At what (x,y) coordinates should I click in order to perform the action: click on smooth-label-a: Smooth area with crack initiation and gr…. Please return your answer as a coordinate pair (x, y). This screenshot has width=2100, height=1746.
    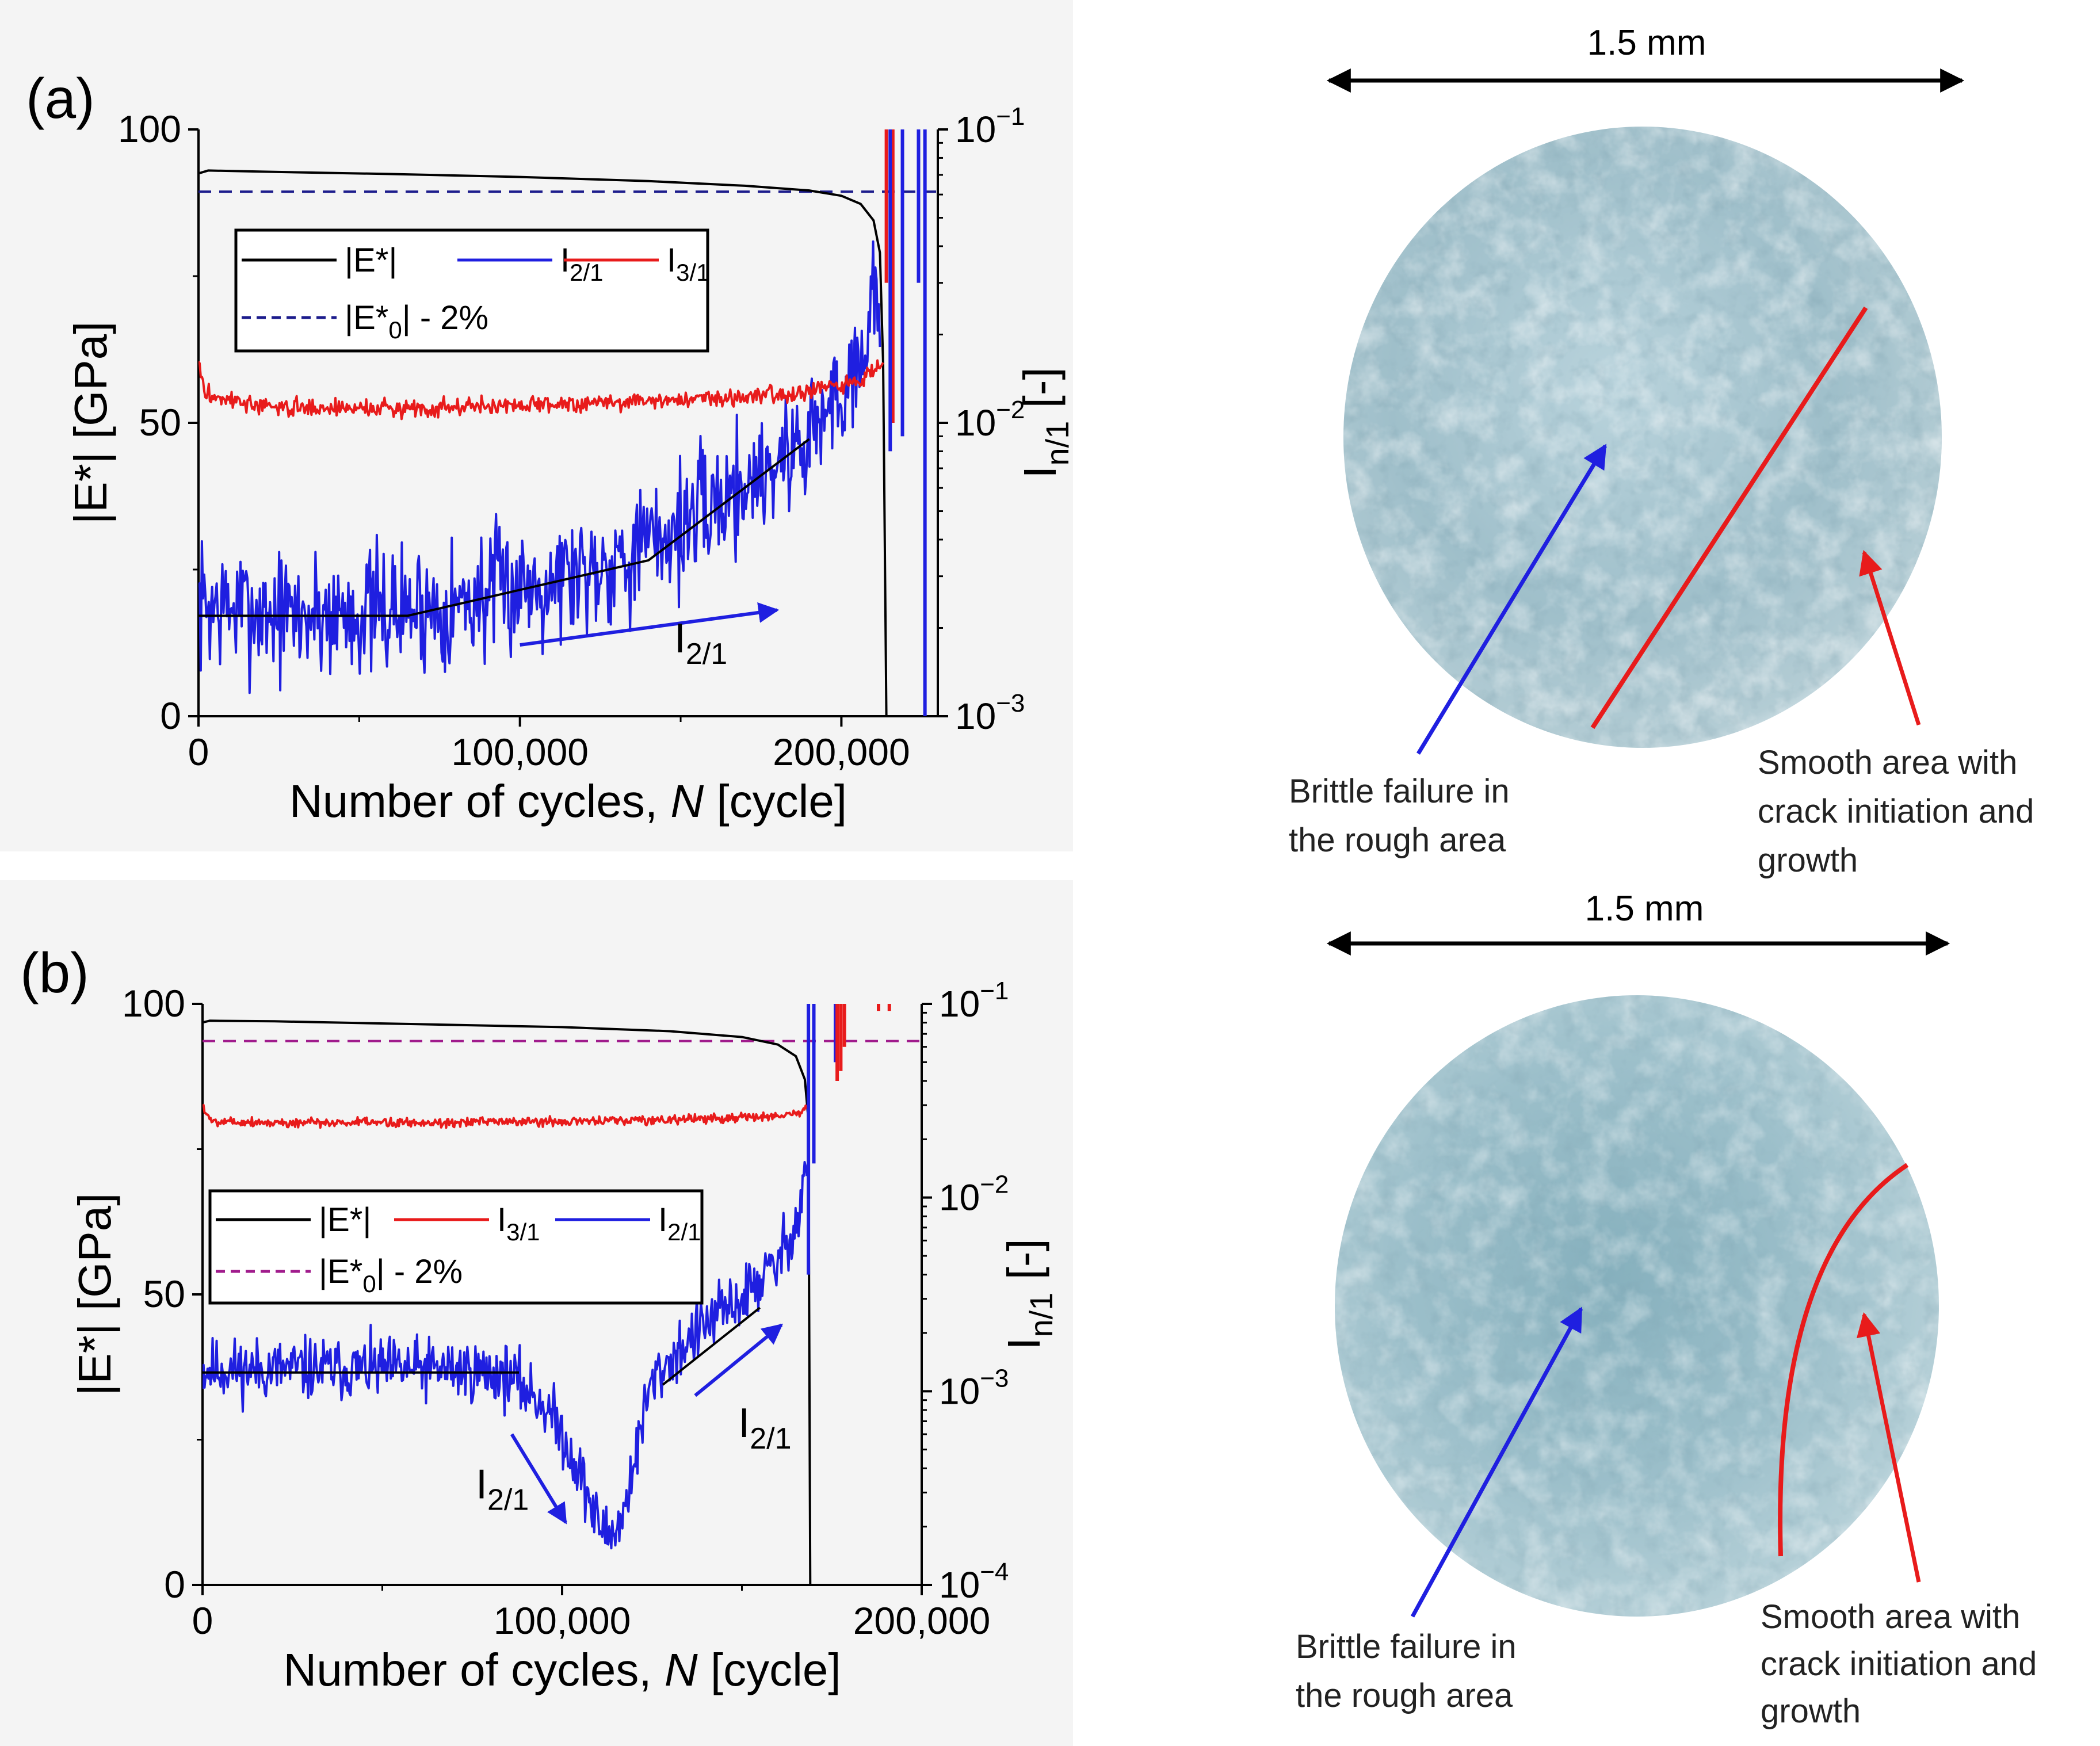
    Looking at the image, I should click on (1901, 811).